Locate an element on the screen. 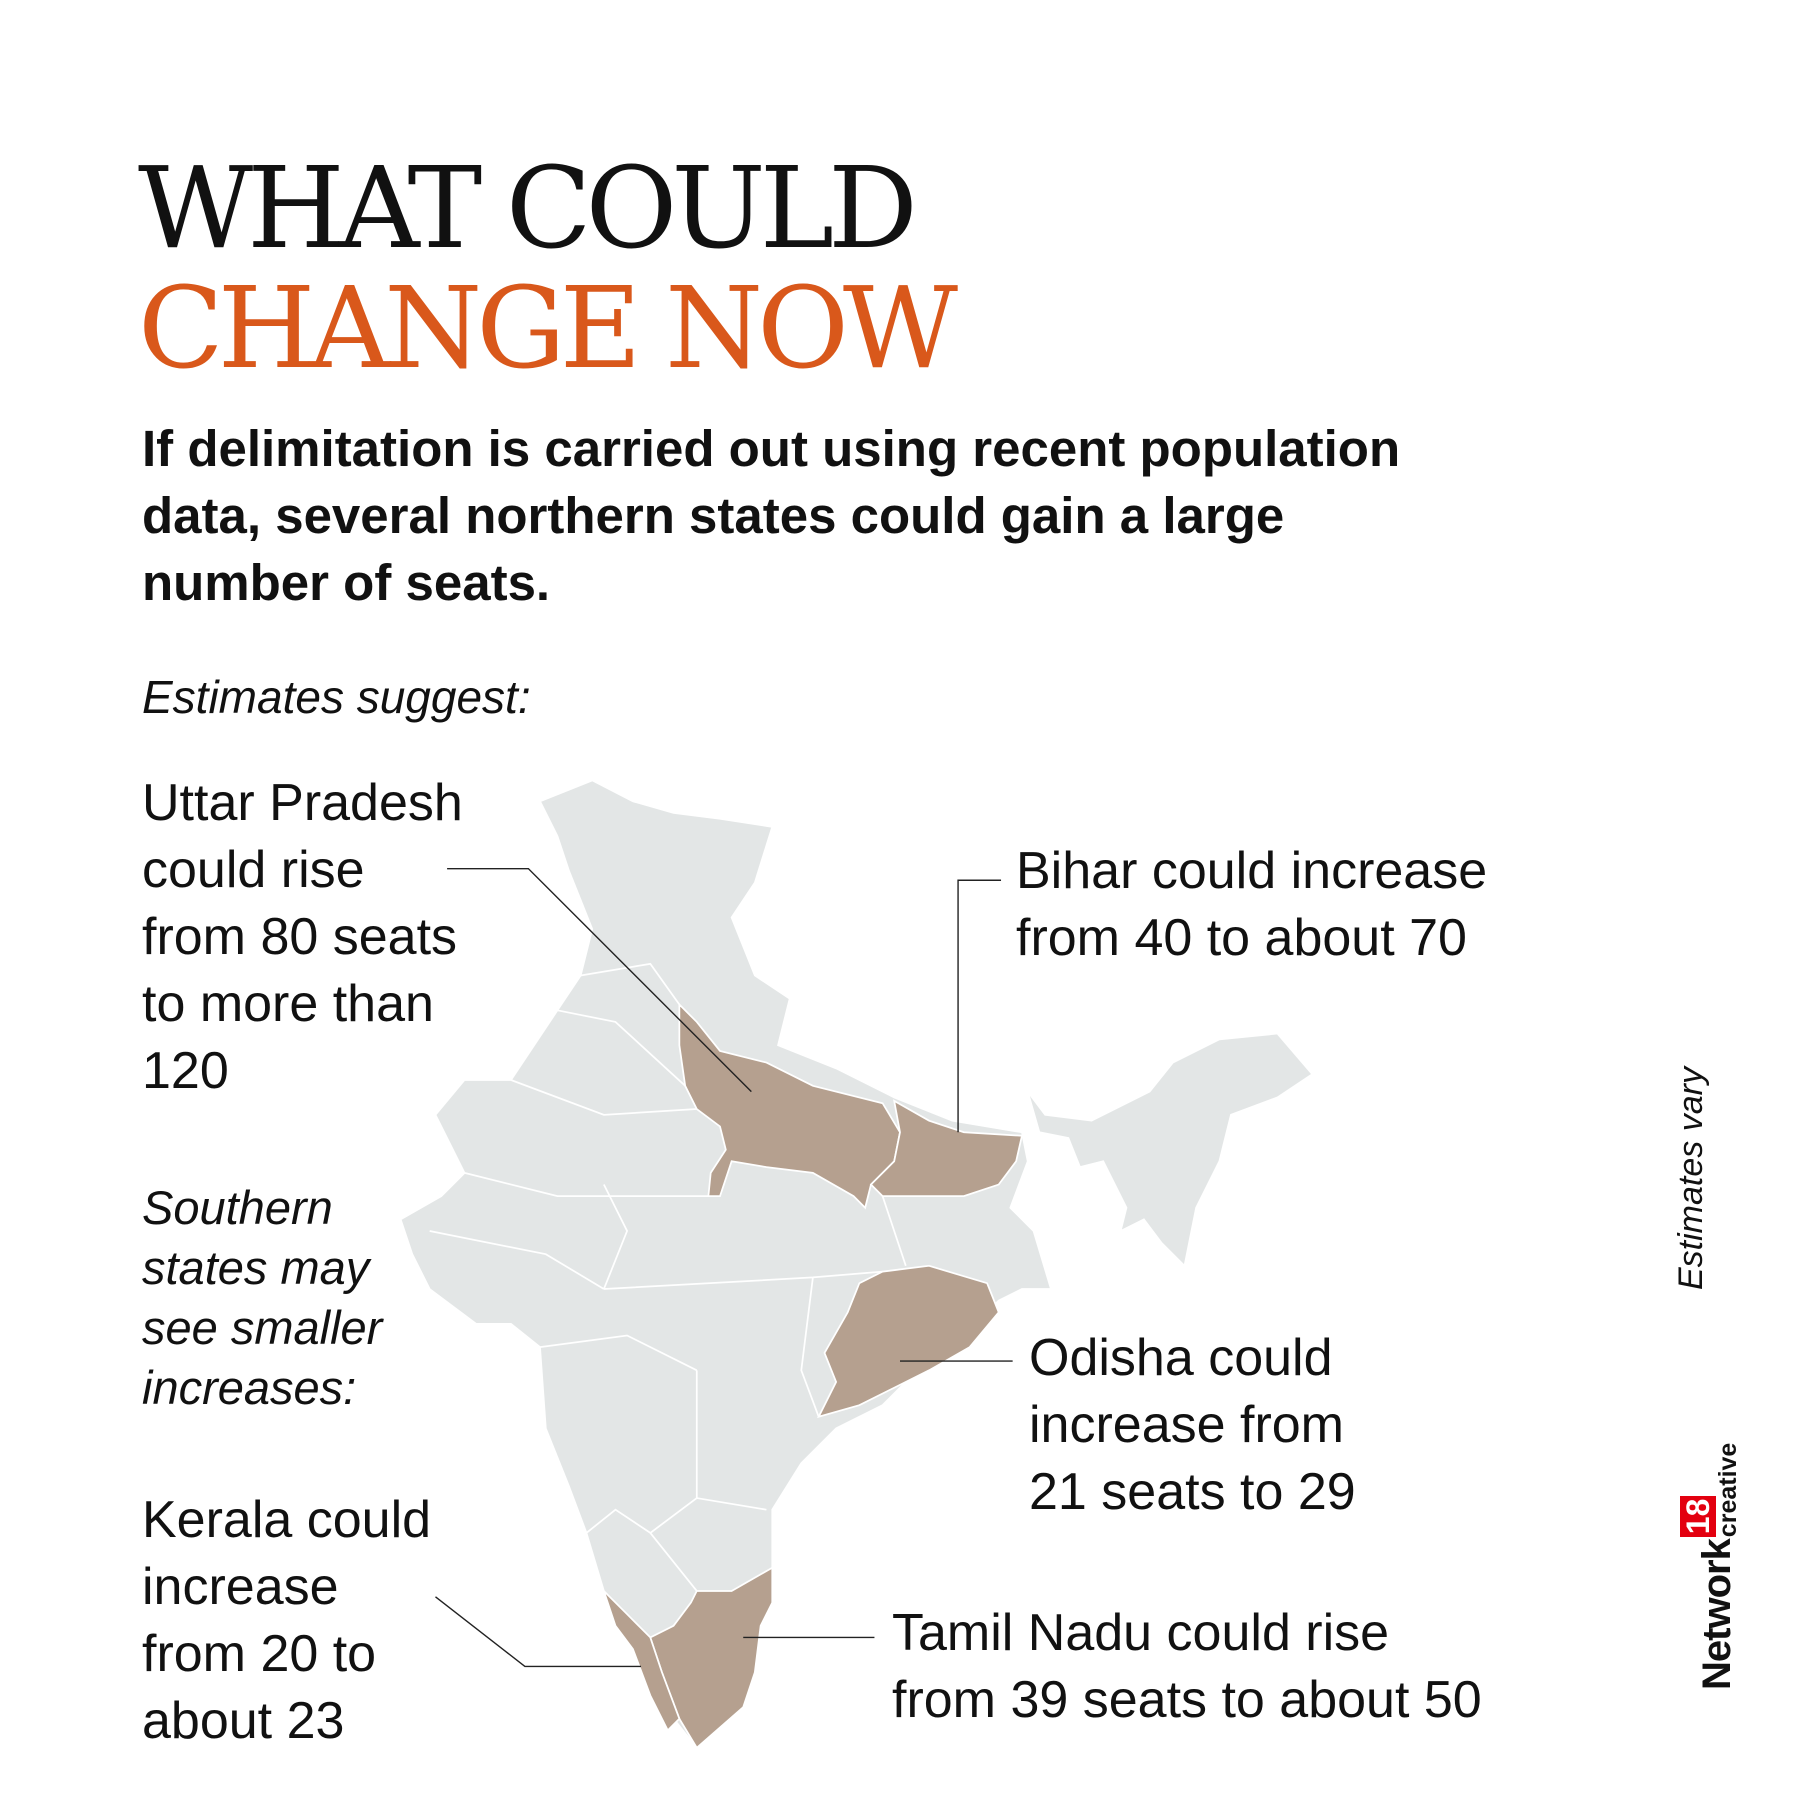 The height and width of the screenshot is (1800, 1800). logo-number: 18 is located at coordinates (1698, 1516).